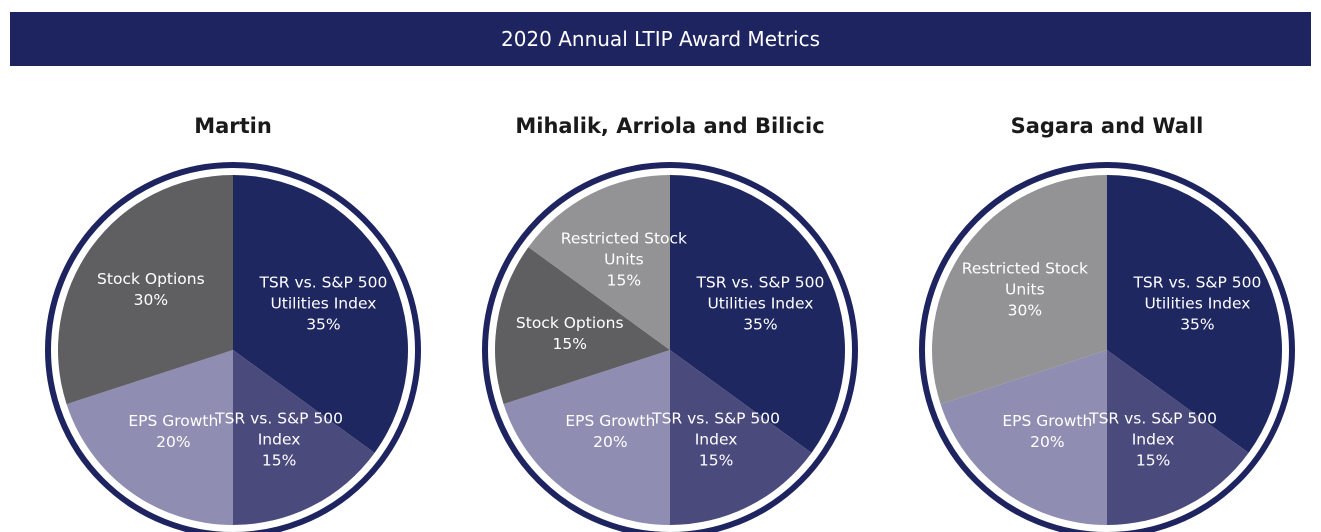 This screenshot has height=532, width=1321. What do you see at coordinates (1107, 126) in the screenshot?
I see `pie-title: Sagara and Wall` at bounding box center [1107, 126].